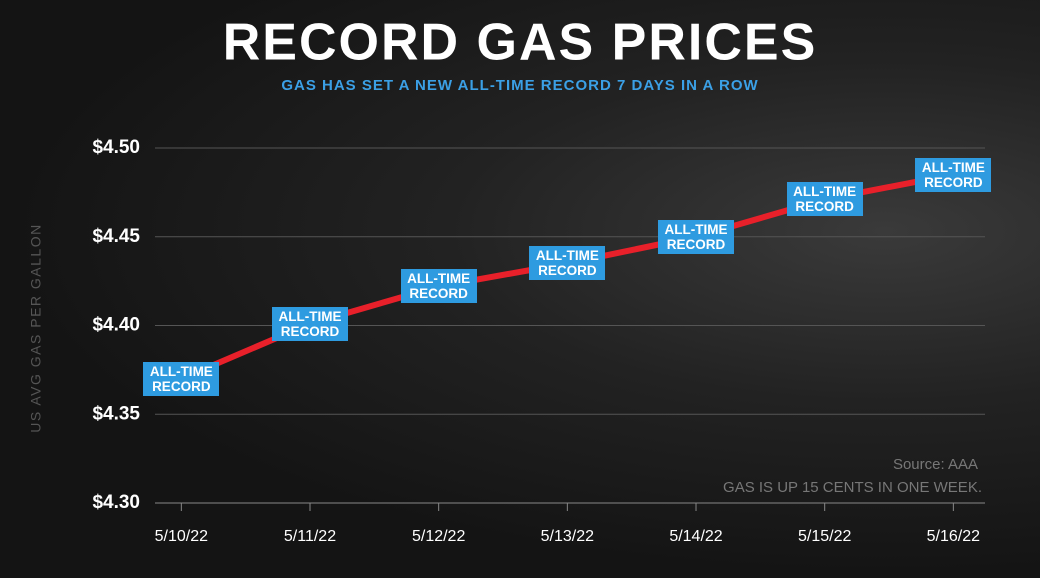  Describe the element at coordinates (438, 536) in the screenshot. I see `x-tick-label: 5/12/22` at that location.